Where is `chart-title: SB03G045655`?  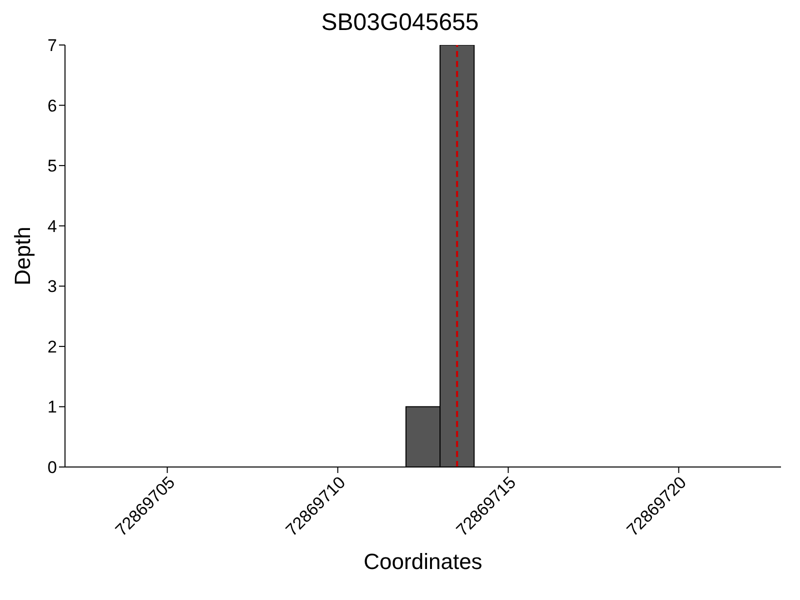 chart-title: SB03G045655 is located at coordinates (400, 22).